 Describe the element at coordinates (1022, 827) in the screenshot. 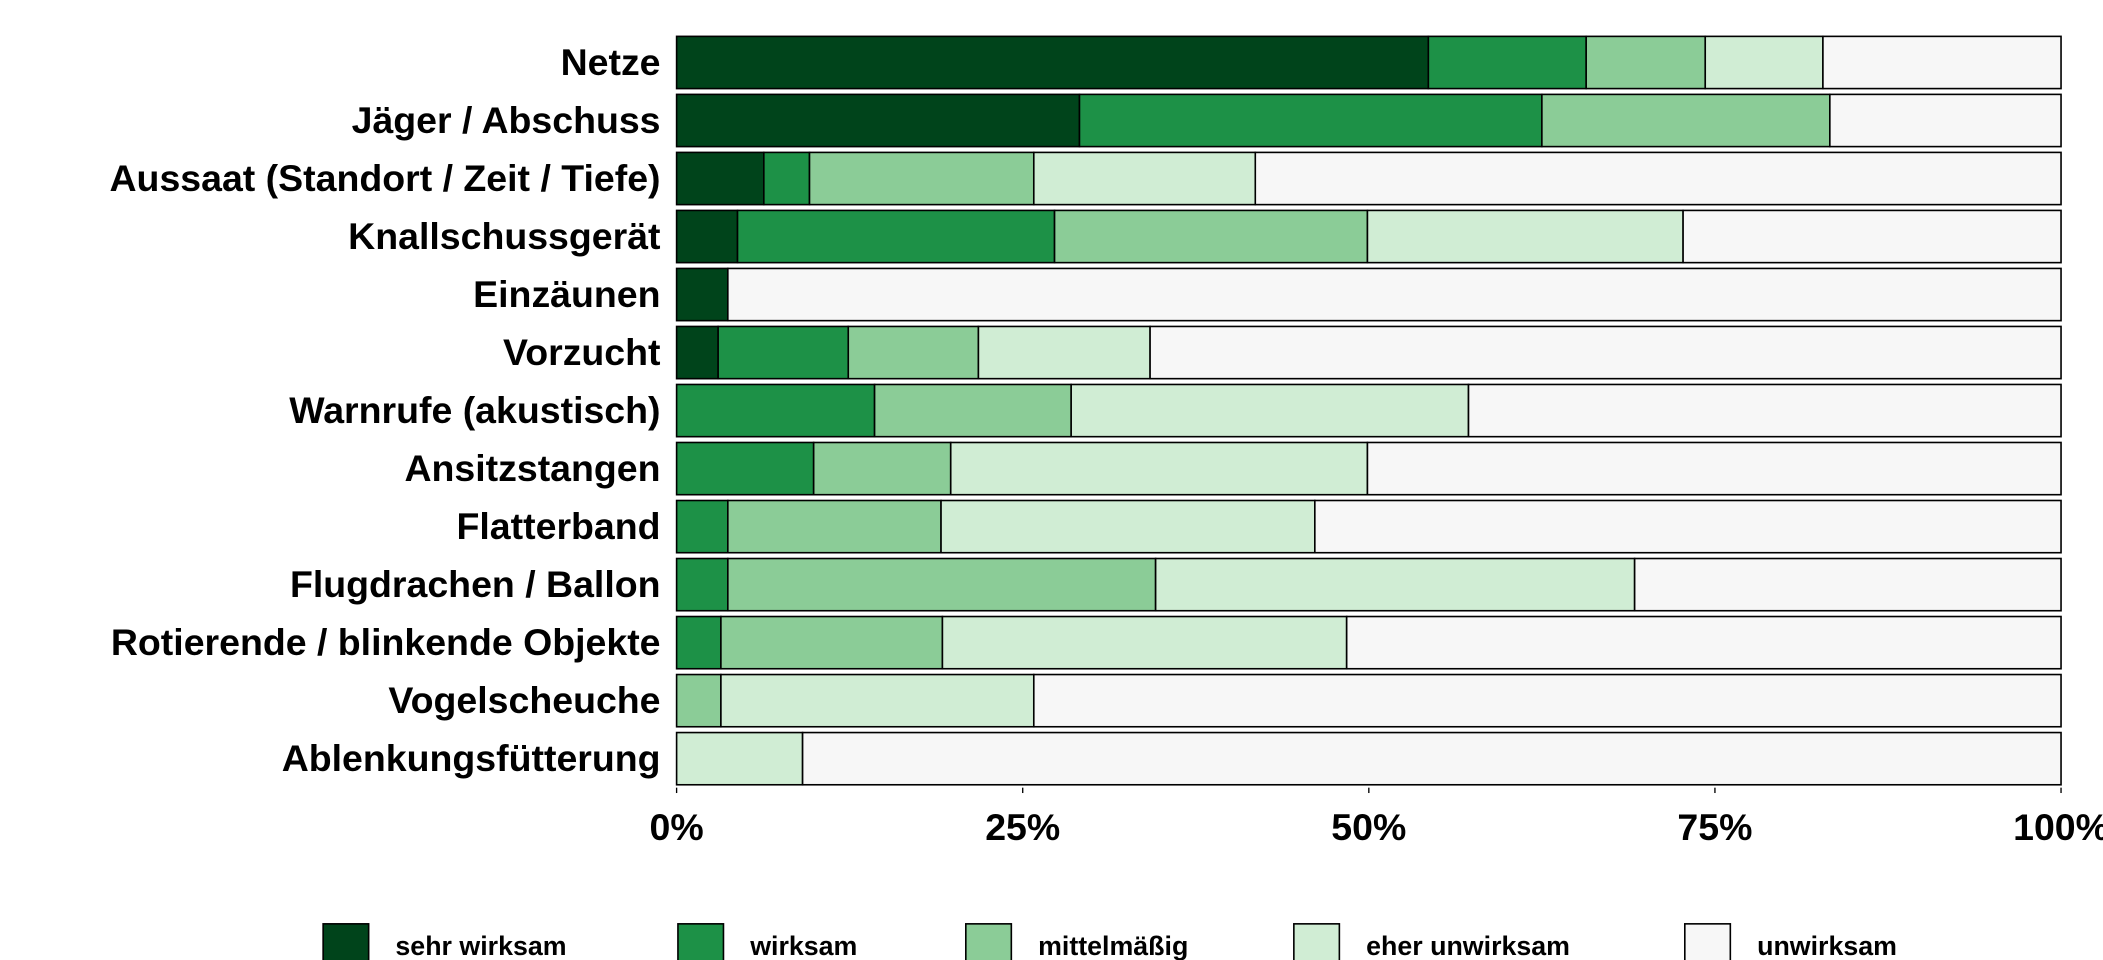

I see `x-tick-label: 25%` at that location.